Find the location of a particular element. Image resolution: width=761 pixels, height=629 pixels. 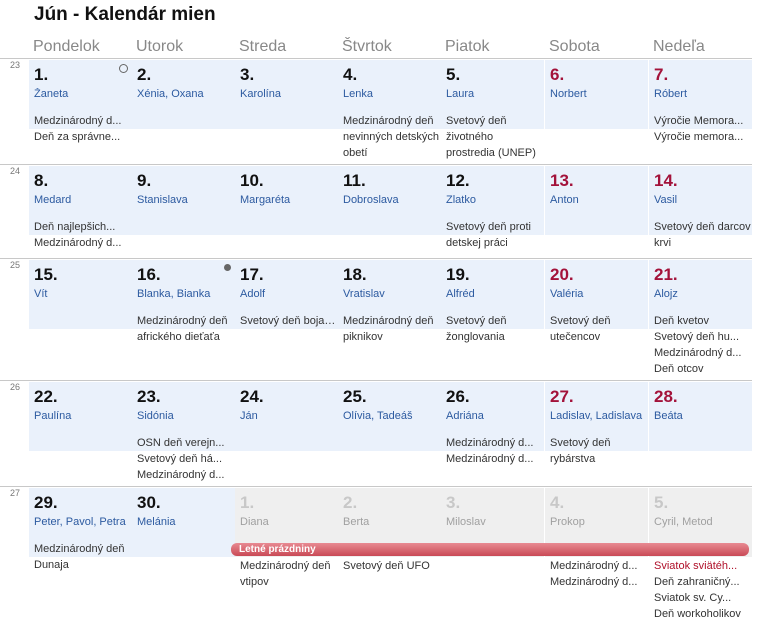

day-header: 18. Vratislav is located at coordinates (389, 294).